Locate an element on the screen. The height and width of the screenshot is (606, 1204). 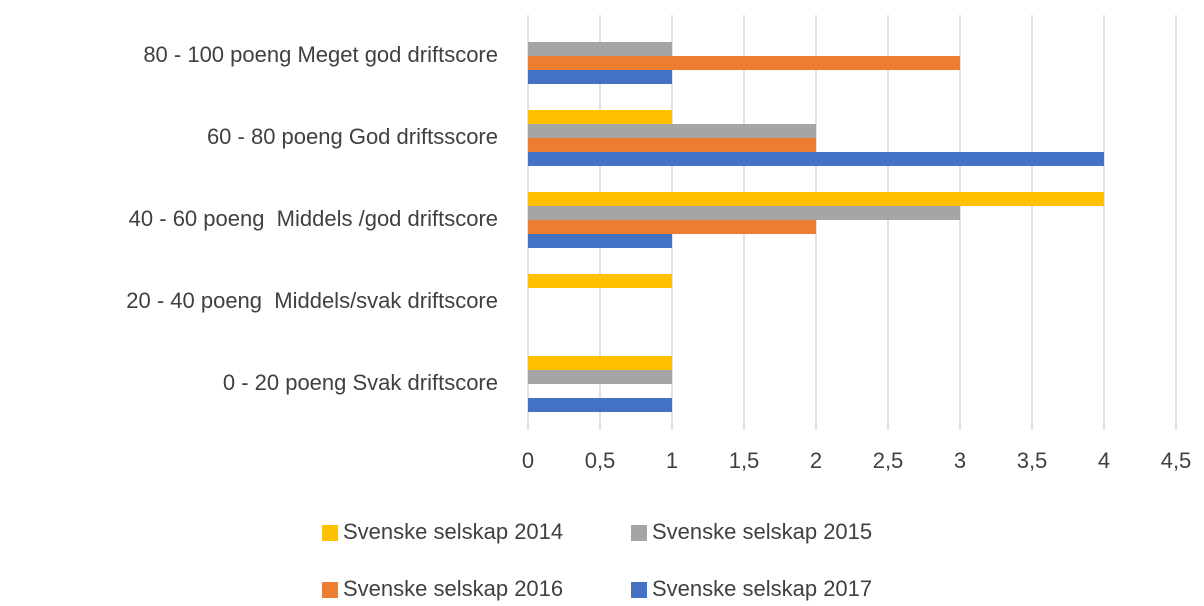
x-tick-label: 2 is located at coordinates (816, 460).